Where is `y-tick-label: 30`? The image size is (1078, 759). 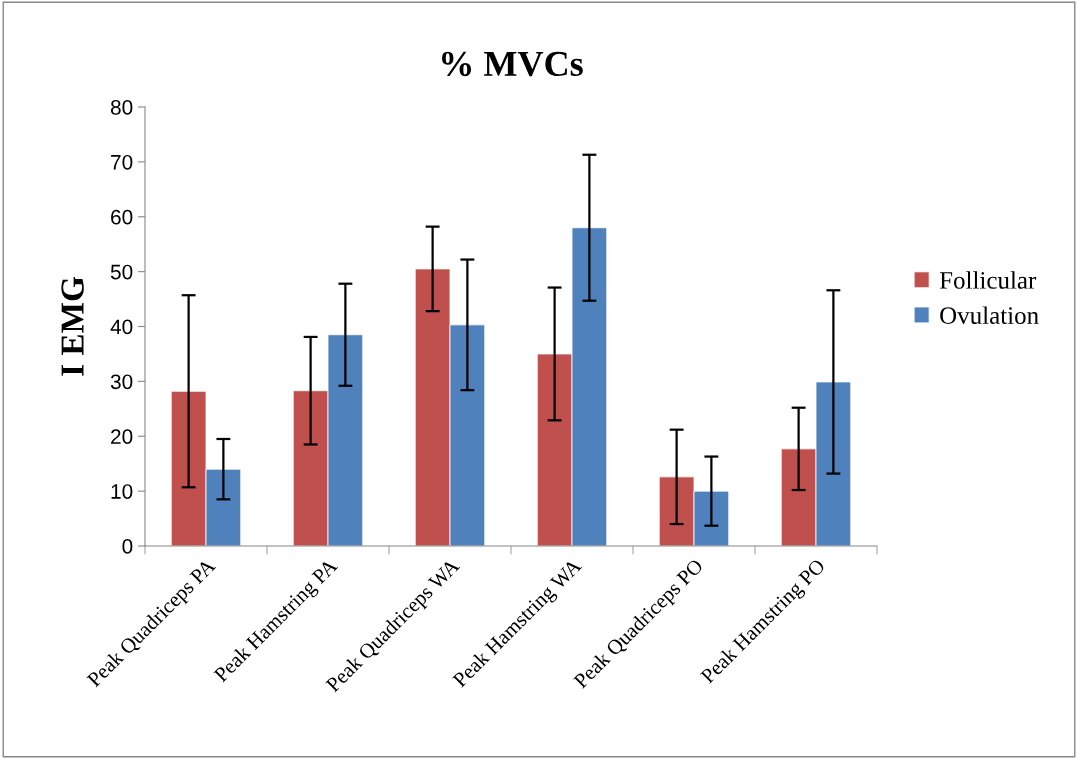 y-tick-label: 30 is located at coordinates (121, 382).